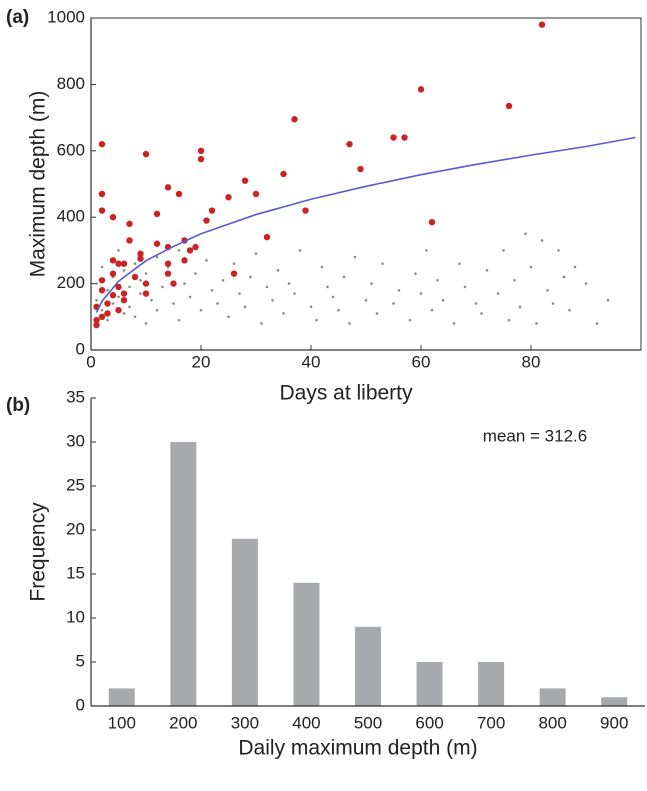  Describe the element at coordinates (75, 528) in the screenshot. I see `y-tick-label: 20` at that location.